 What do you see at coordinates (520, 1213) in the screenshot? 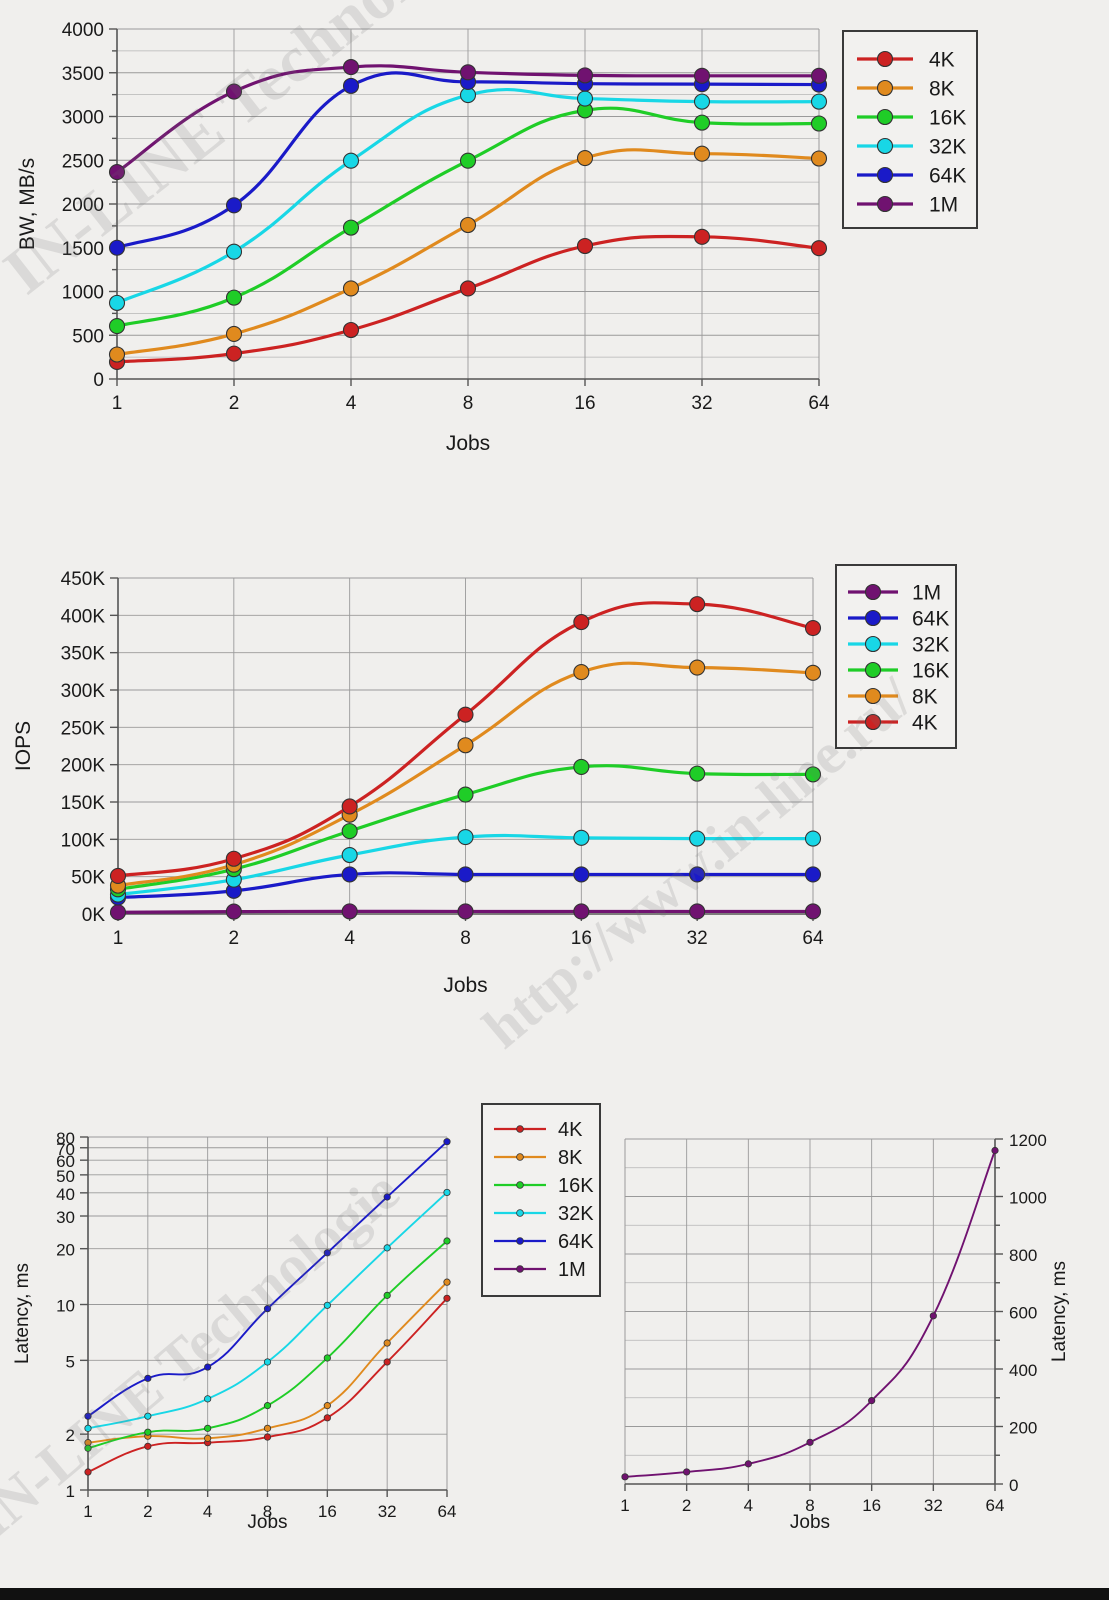
I see `legend-marker-32K` at bounding box center [520, 1213].